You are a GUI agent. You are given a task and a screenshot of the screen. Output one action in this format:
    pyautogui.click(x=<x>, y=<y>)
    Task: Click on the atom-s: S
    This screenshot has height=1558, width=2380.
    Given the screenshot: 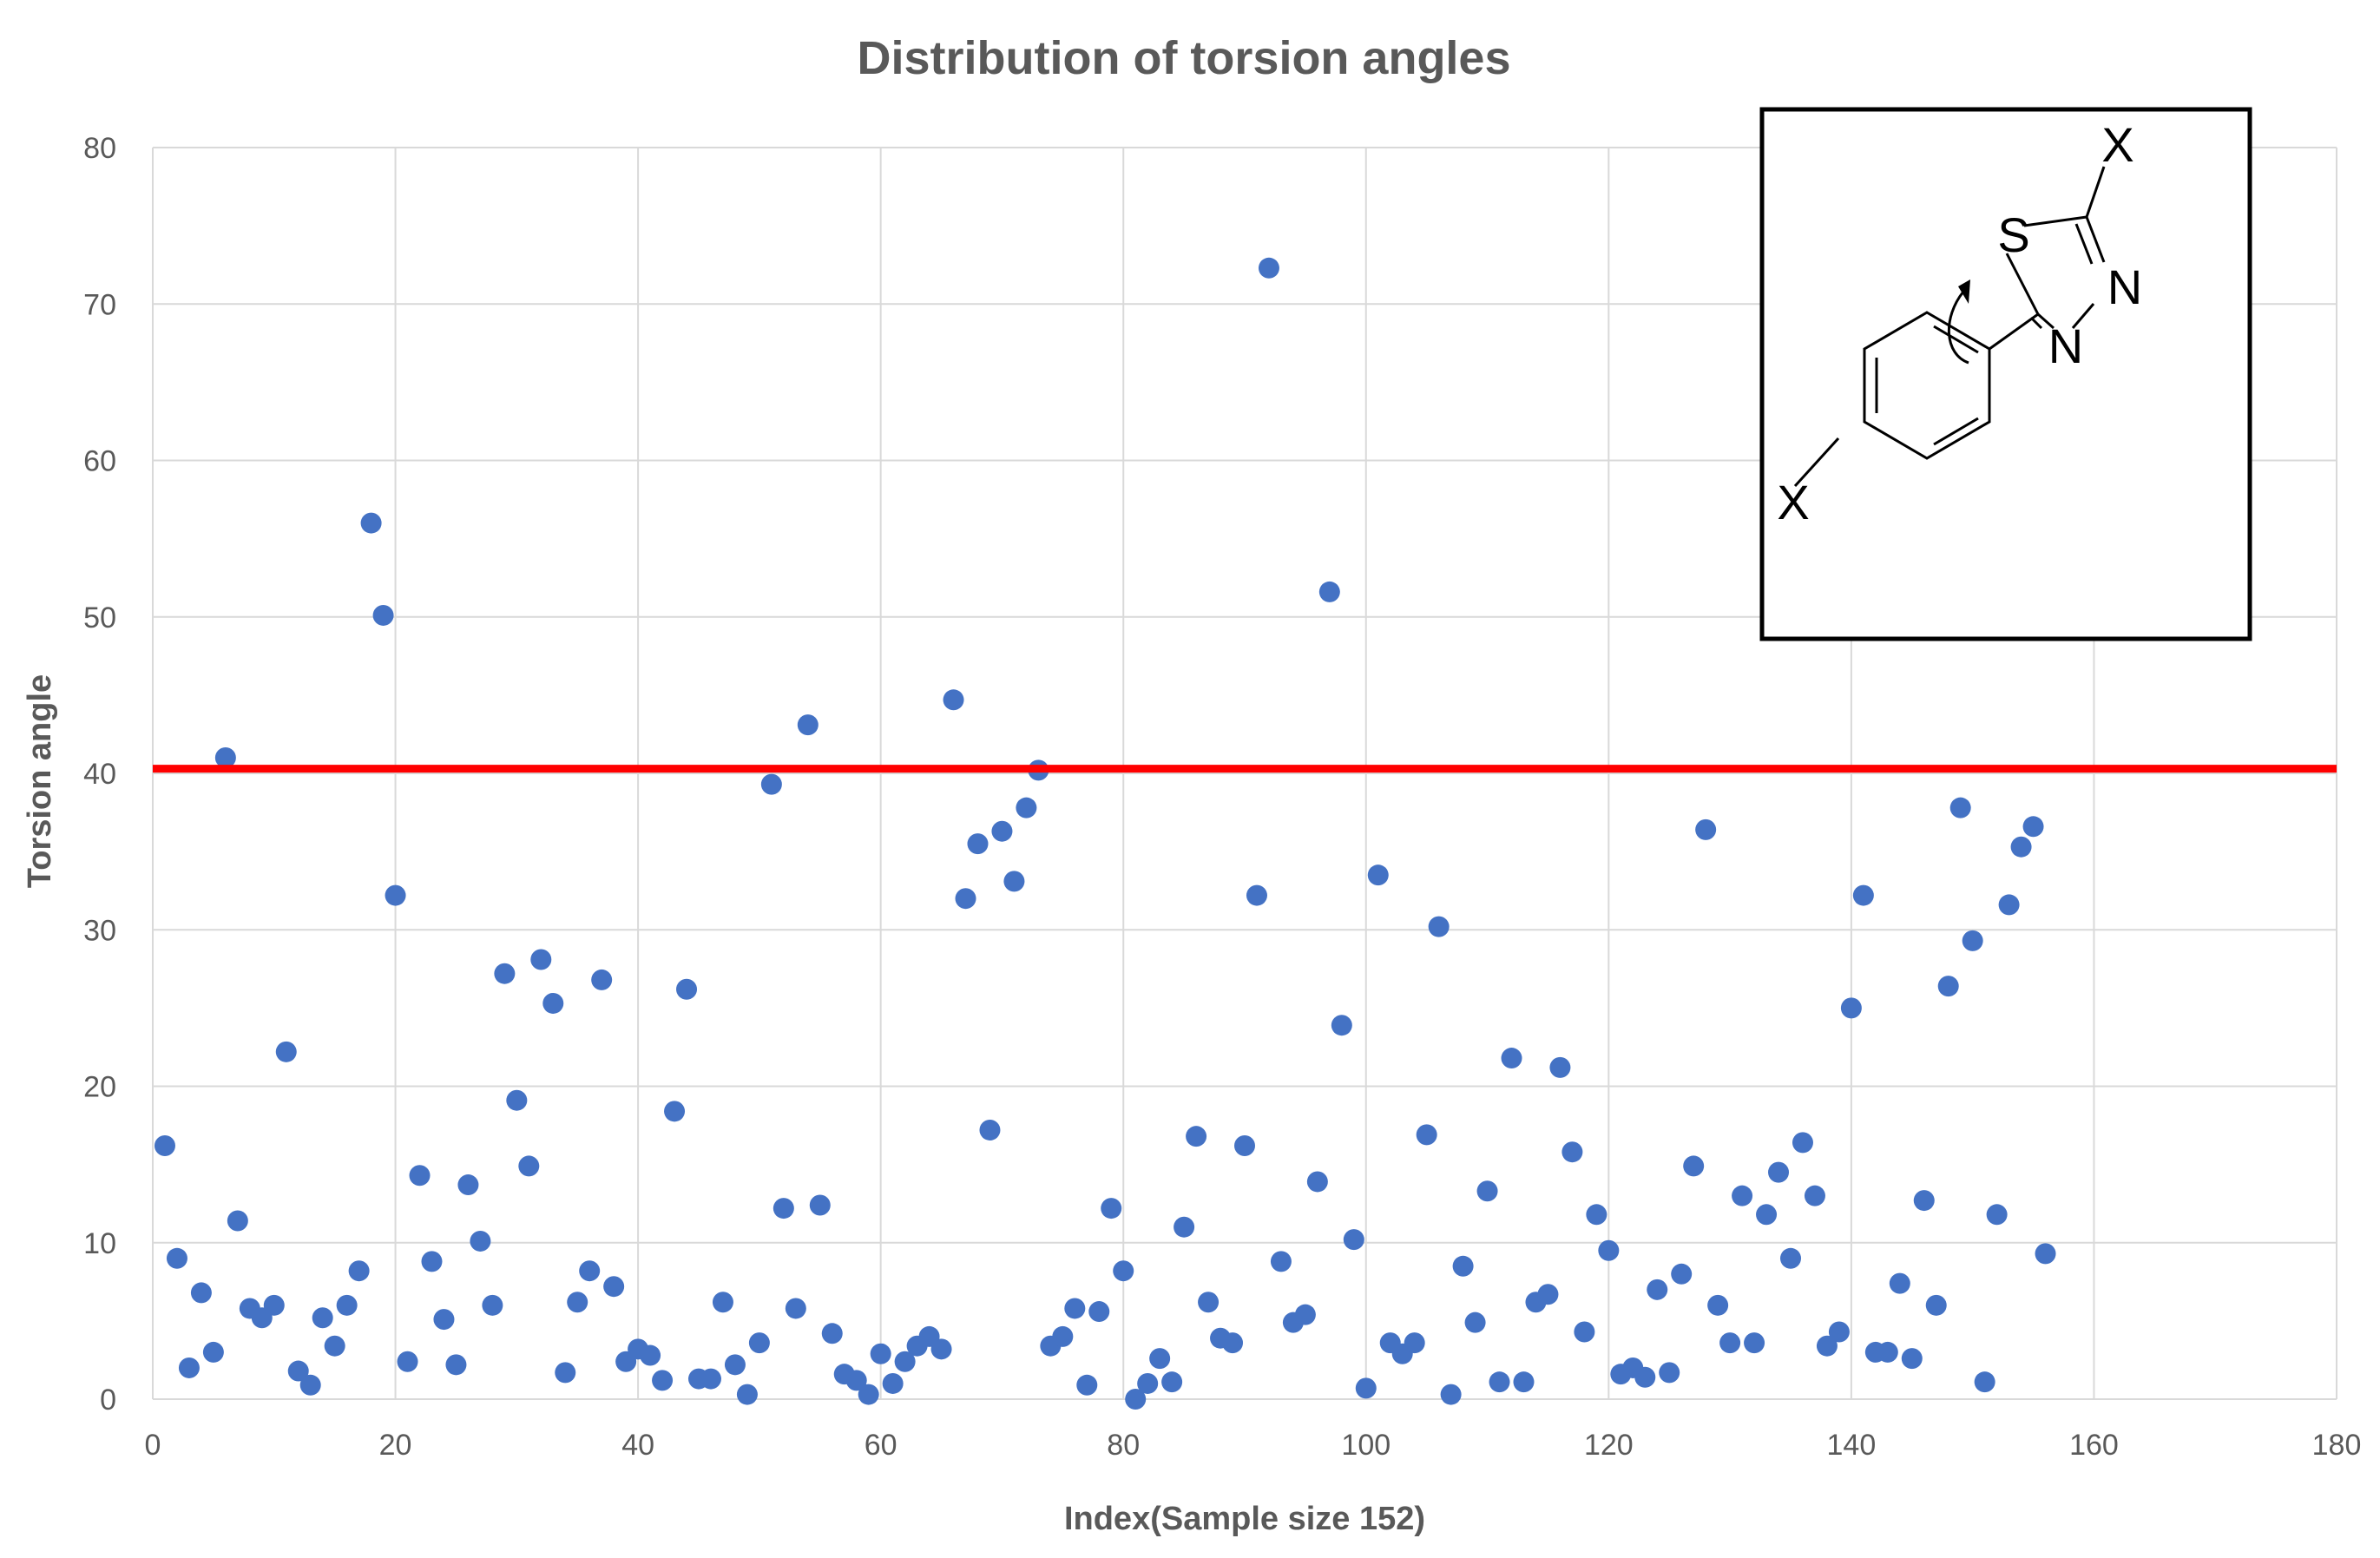 What is the action you would take?
    pyautogui.click(x=2013, y=234)
    